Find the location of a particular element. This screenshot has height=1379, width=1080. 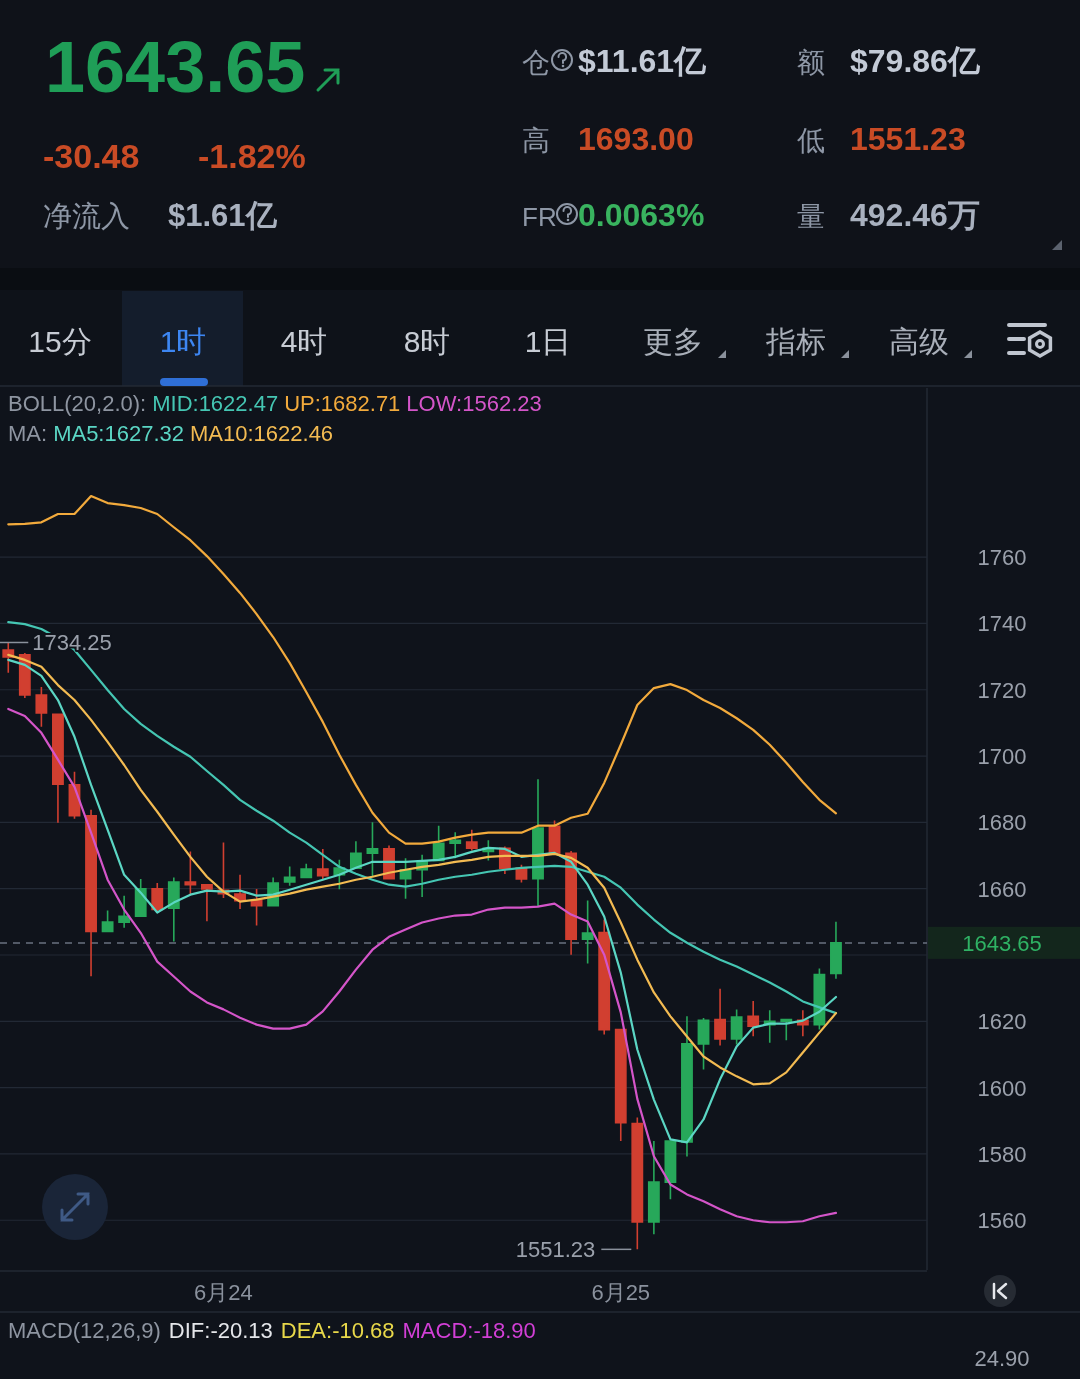

annotation: 15分 is located at coordinates (60, 341).